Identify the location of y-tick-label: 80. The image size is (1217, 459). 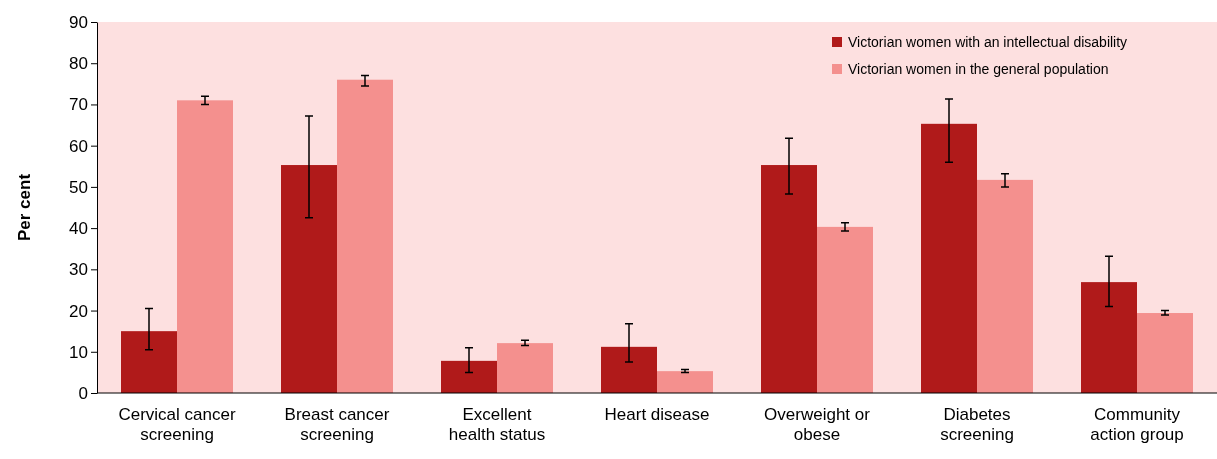
(78, 64).